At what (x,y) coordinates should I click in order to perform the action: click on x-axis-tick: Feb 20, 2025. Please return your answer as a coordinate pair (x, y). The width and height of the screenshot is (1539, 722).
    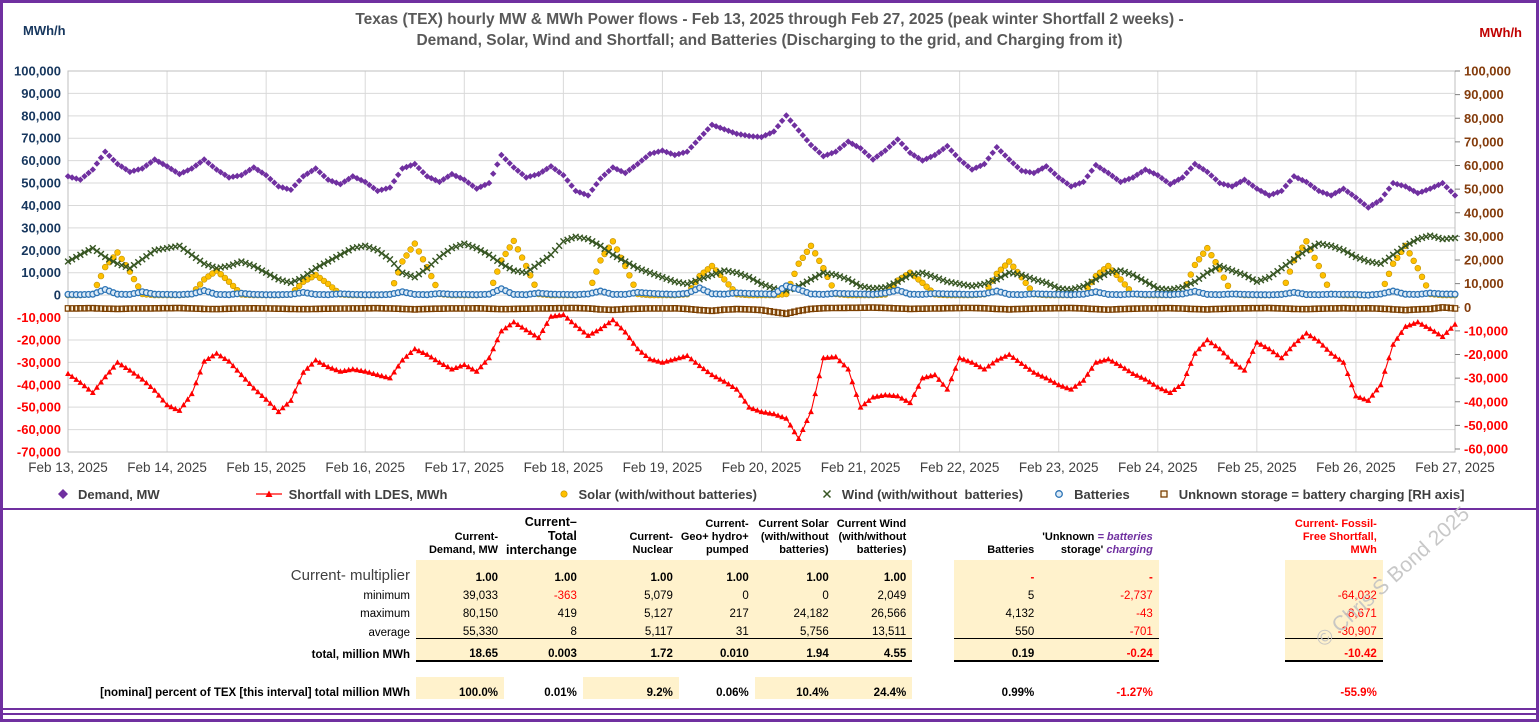
    Looking at the image, I should click on (762, 467).